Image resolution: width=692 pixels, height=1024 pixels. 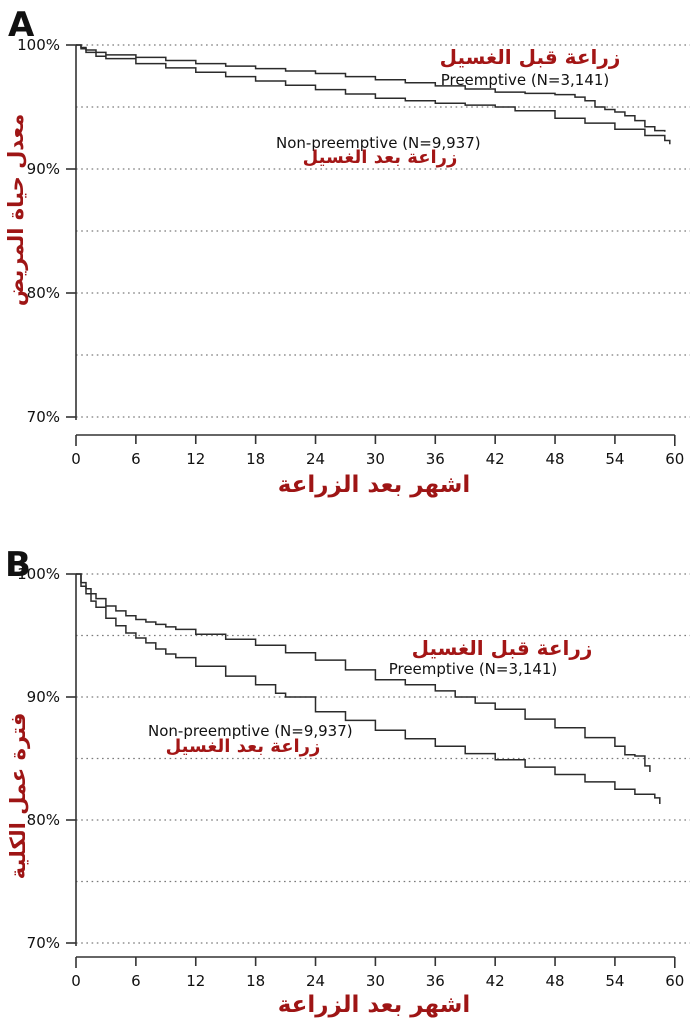 What do you see at coordinates (473, 669) in the screenshot?
I see `panel-b-preemptive-label: Preemptive (N=3,141)` at bounding box center [473, 669].